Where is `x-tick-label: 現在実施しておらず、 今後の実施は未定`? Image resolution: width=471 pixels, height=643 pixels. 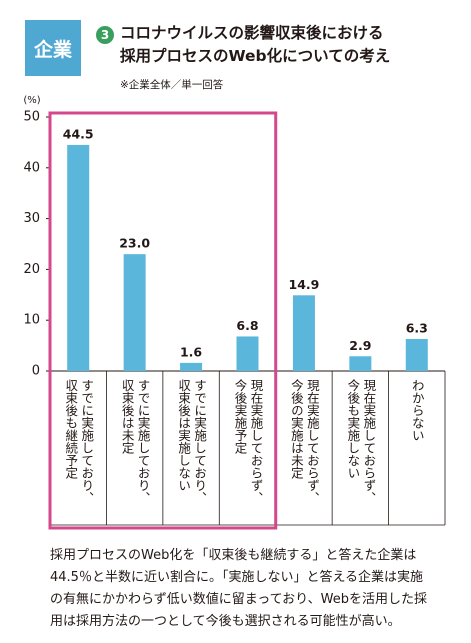 x-tick-label: 現在実施しておらず、 今後の実施は未定 is located at coordinates (304, 441).